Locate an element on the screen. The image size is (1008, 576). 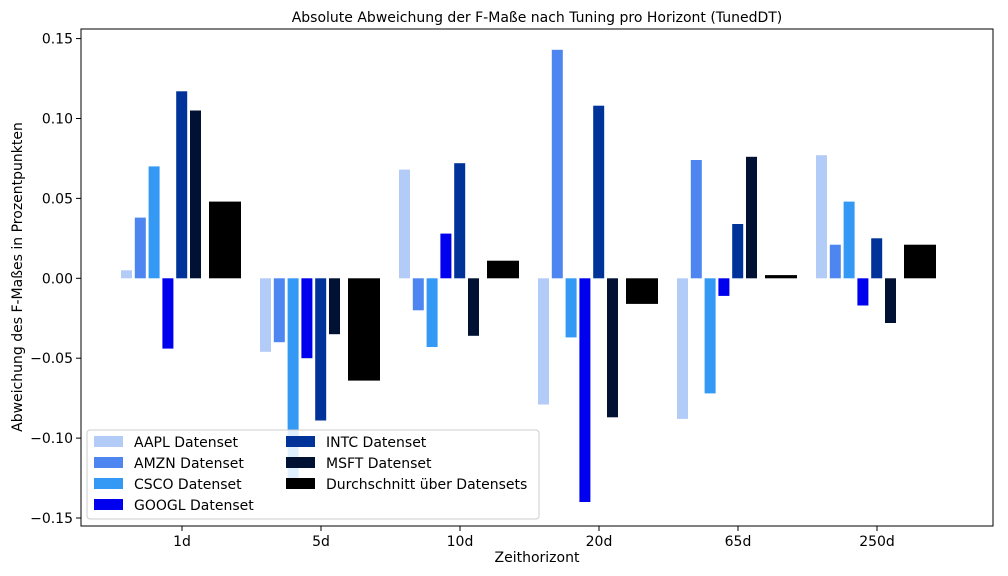
legend-label: GOOGL Datenset is located at coordinates (194, 506).